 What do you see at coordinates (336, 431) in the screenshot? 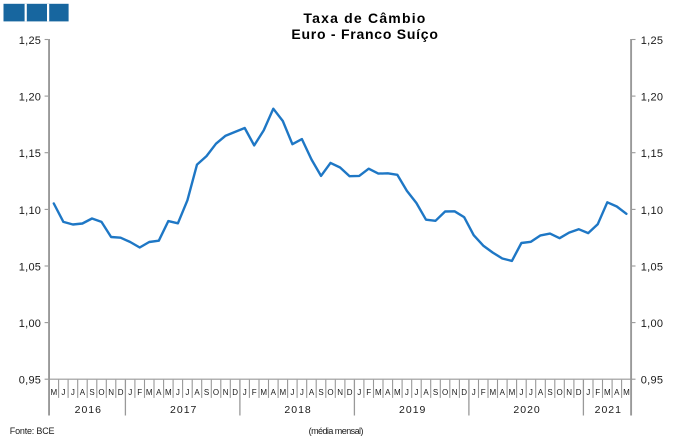
I see `svg-text: (média mensal)` at bounding box center [336, 431].